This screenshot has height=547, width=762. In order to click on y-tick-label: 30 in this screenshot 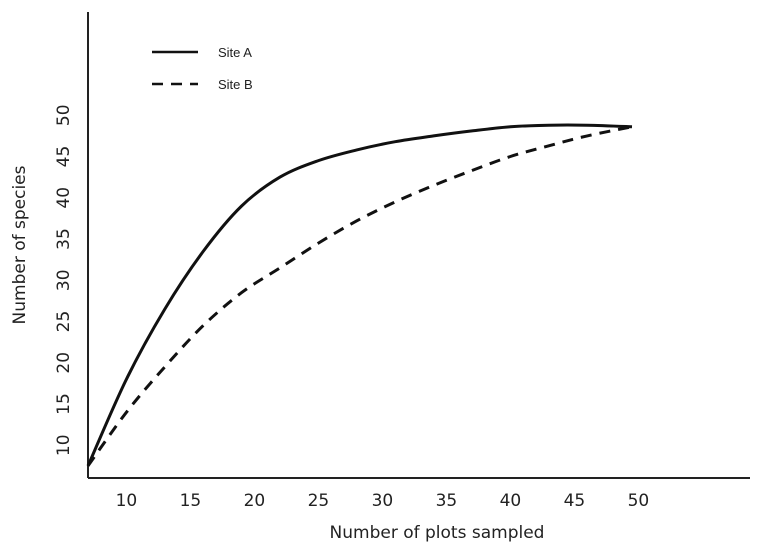, I will do `click(64, 280)`.